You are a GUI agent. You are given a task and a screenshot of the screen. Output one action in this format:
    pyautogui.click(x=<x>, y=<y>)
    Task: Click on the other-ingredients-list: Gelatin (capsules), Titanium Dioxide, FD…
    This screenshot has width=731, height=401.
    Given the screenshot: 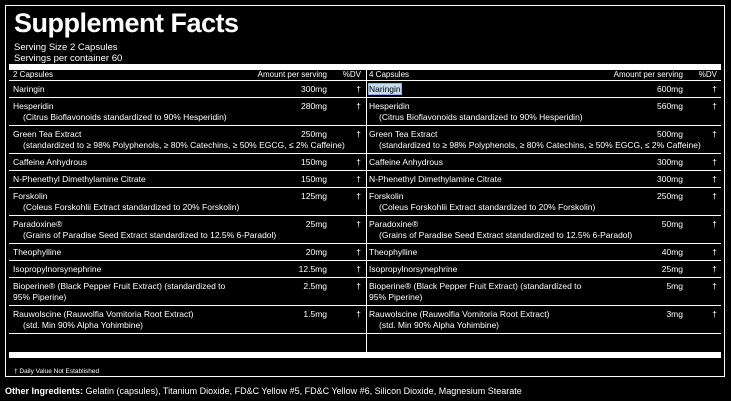 What is the action you would take?
    pyautogui.click(x=303, y=391)
    